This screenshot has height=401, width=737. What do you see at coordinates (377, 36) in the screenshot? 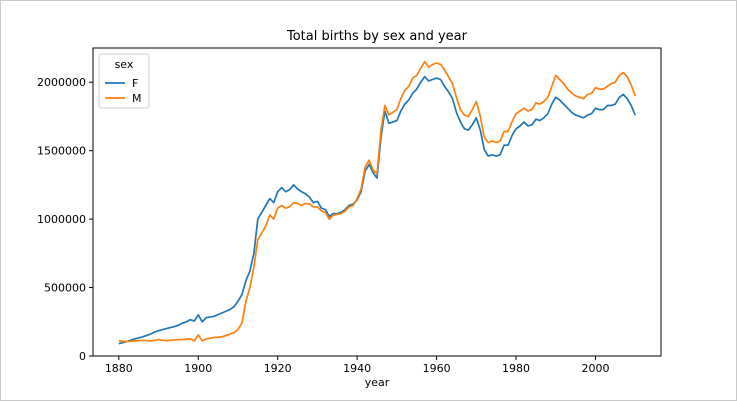
I see `chart-title: Total births by sex and year` at bounding box center [377, 36].